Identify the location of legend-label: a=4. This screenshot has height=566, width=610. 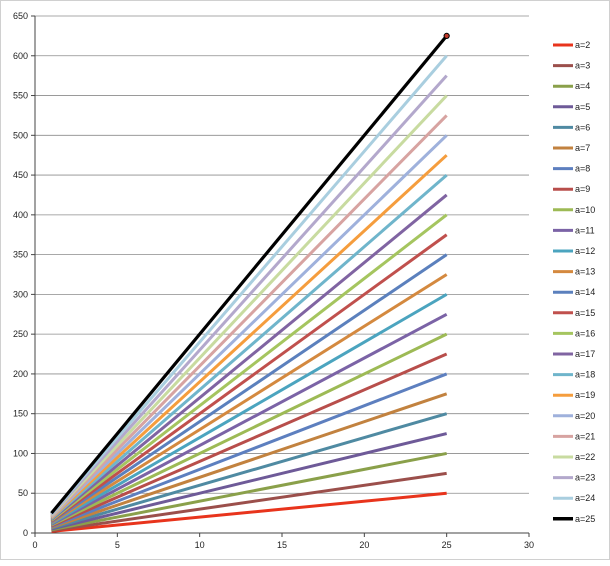
(582, 86).